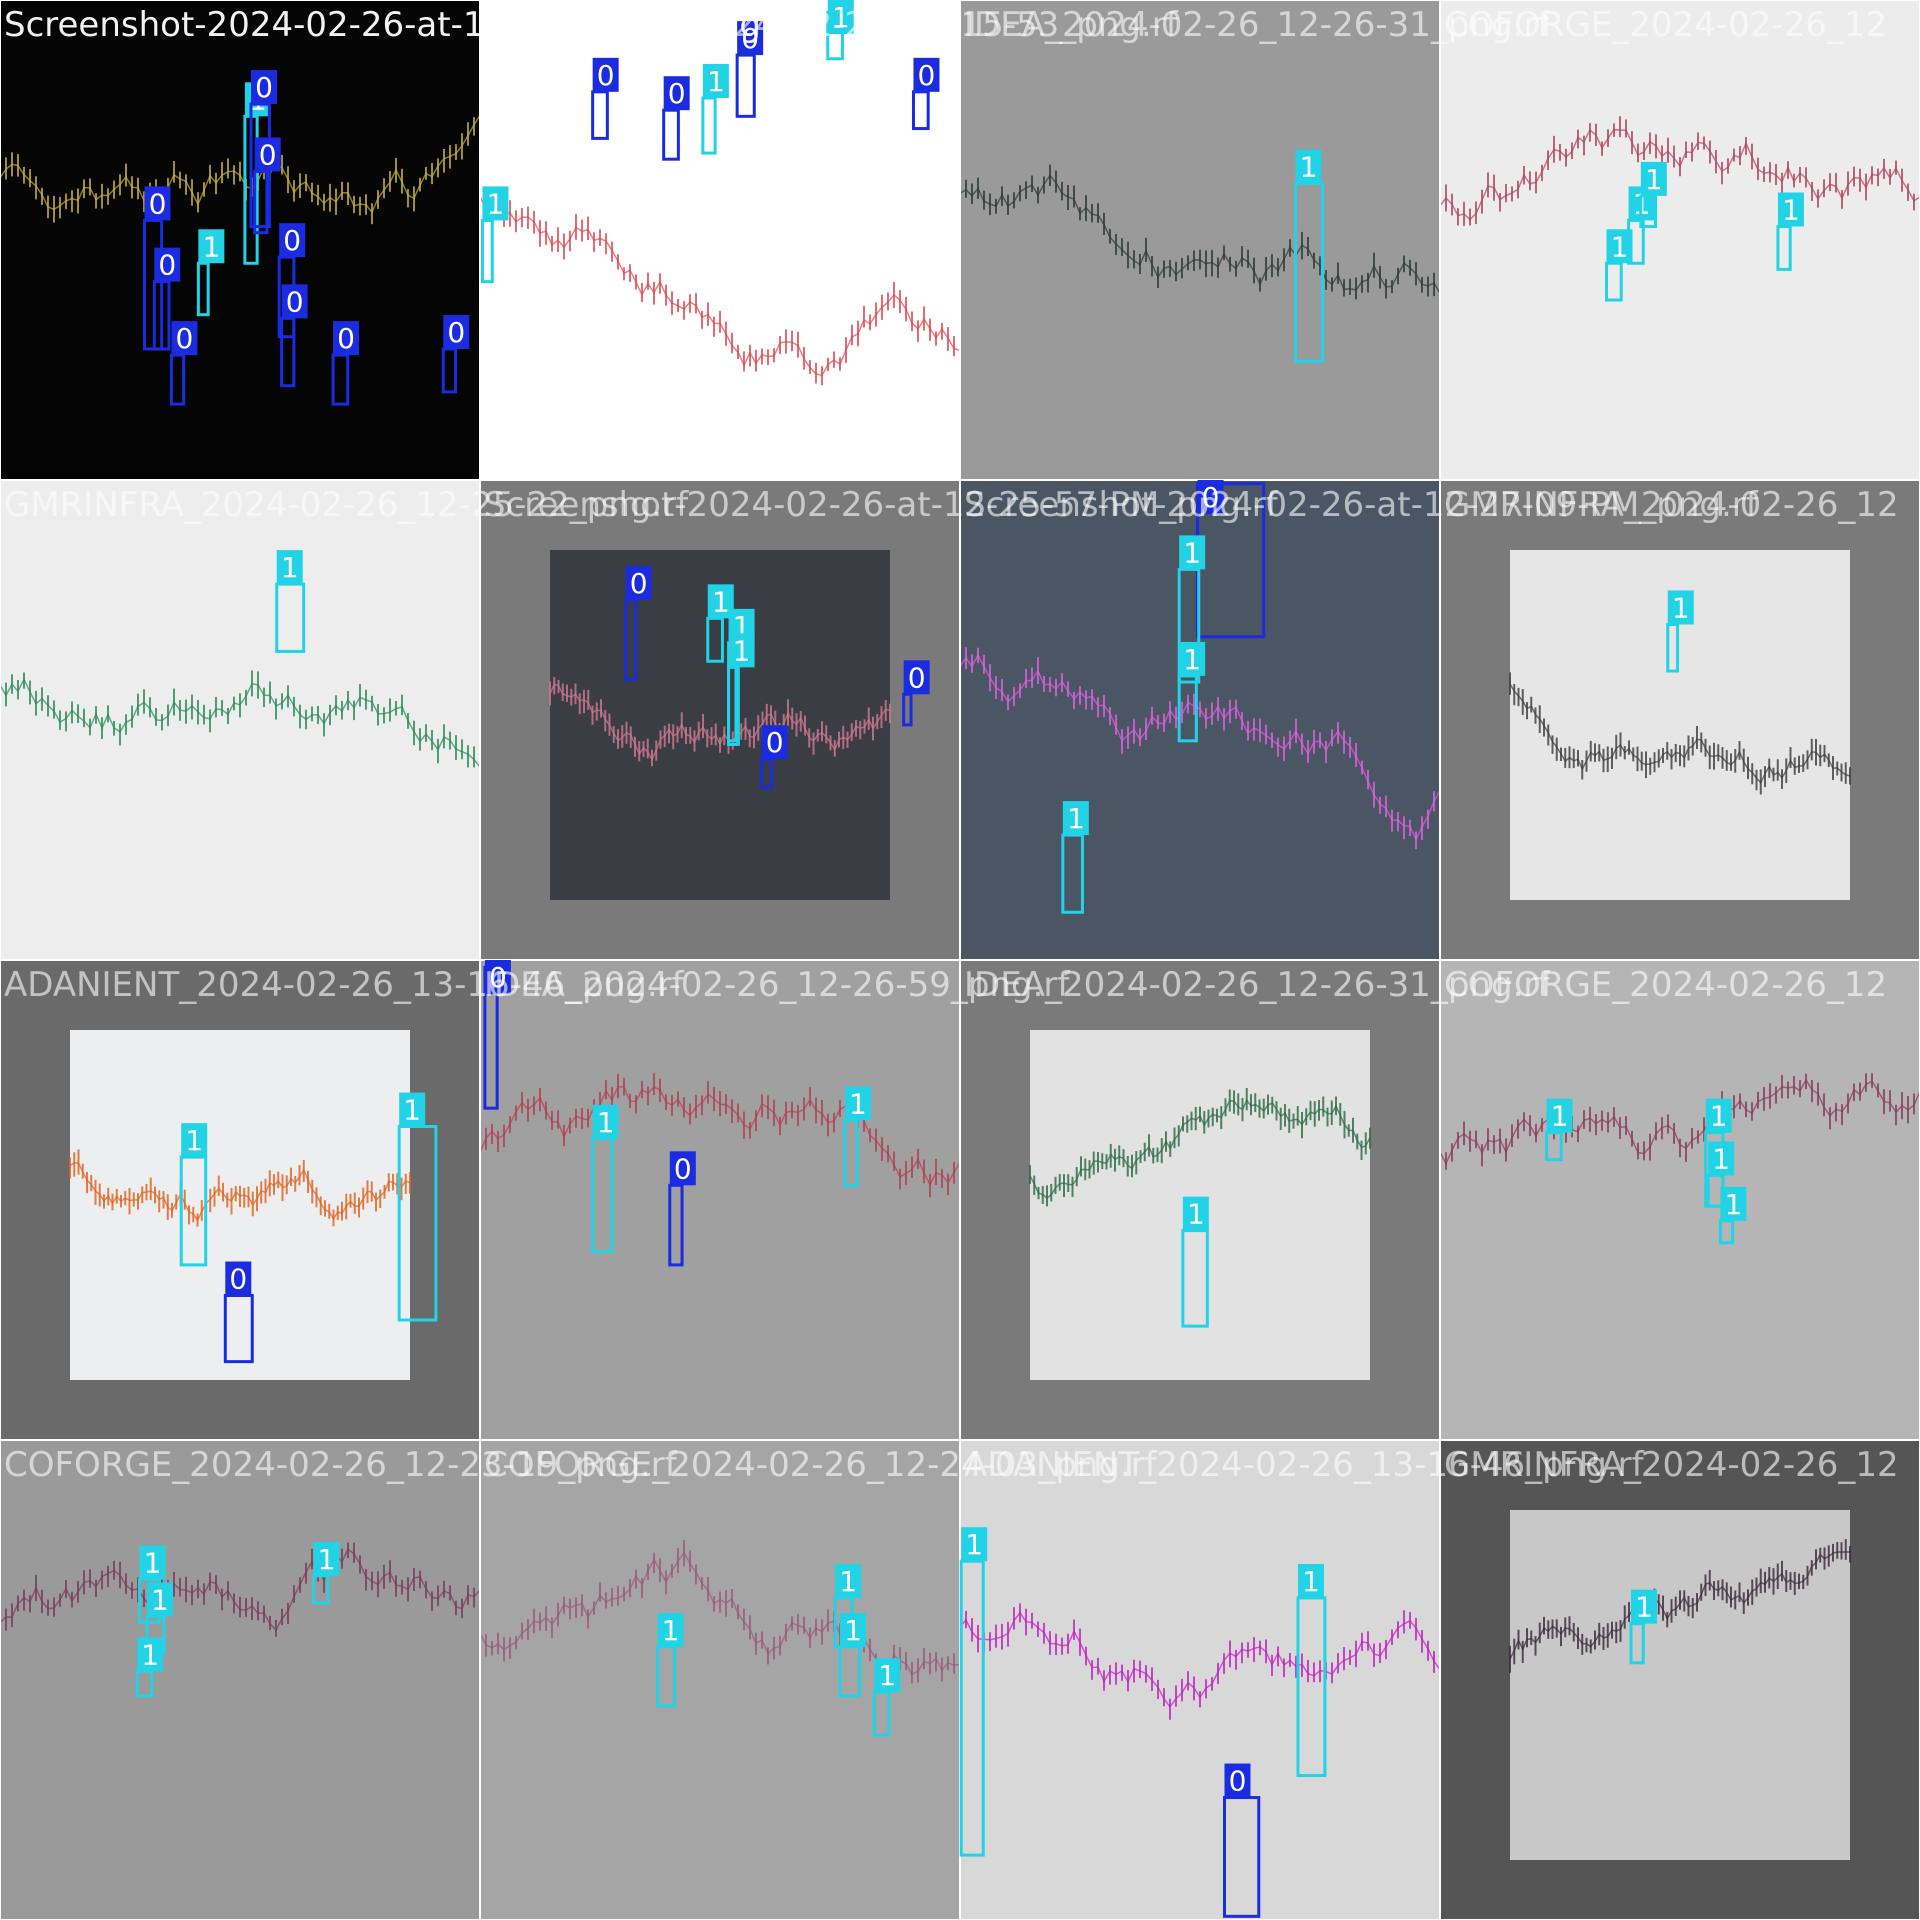  What do you see at coordinates (1679, 1679) in the screenshot?
I see `tile-border` at bounding box center [1679, 1679].